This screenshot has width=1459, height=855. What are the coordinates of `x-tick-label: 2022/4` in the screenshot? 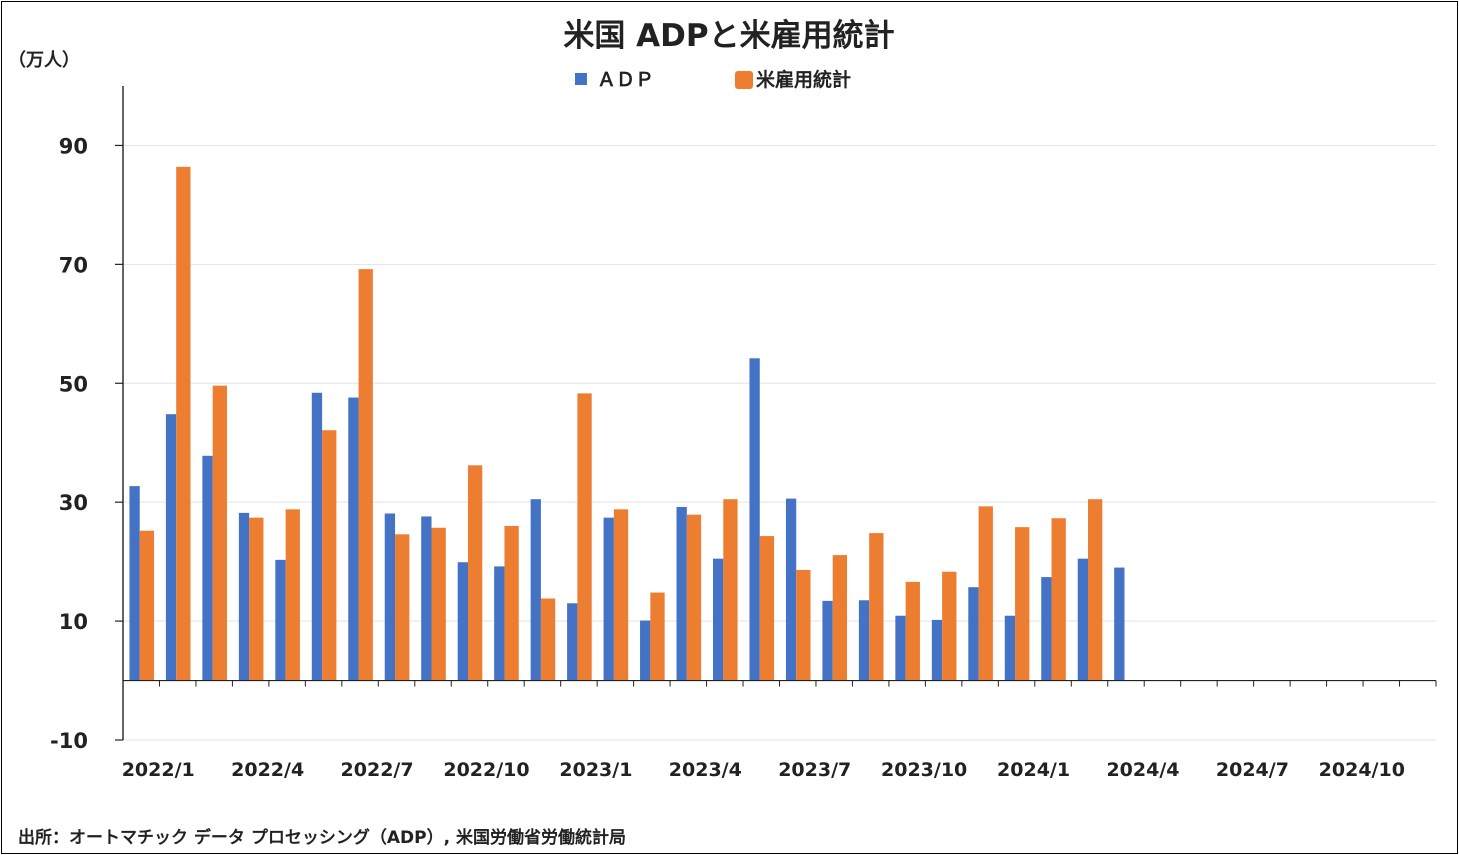 It's located at (267, 770).